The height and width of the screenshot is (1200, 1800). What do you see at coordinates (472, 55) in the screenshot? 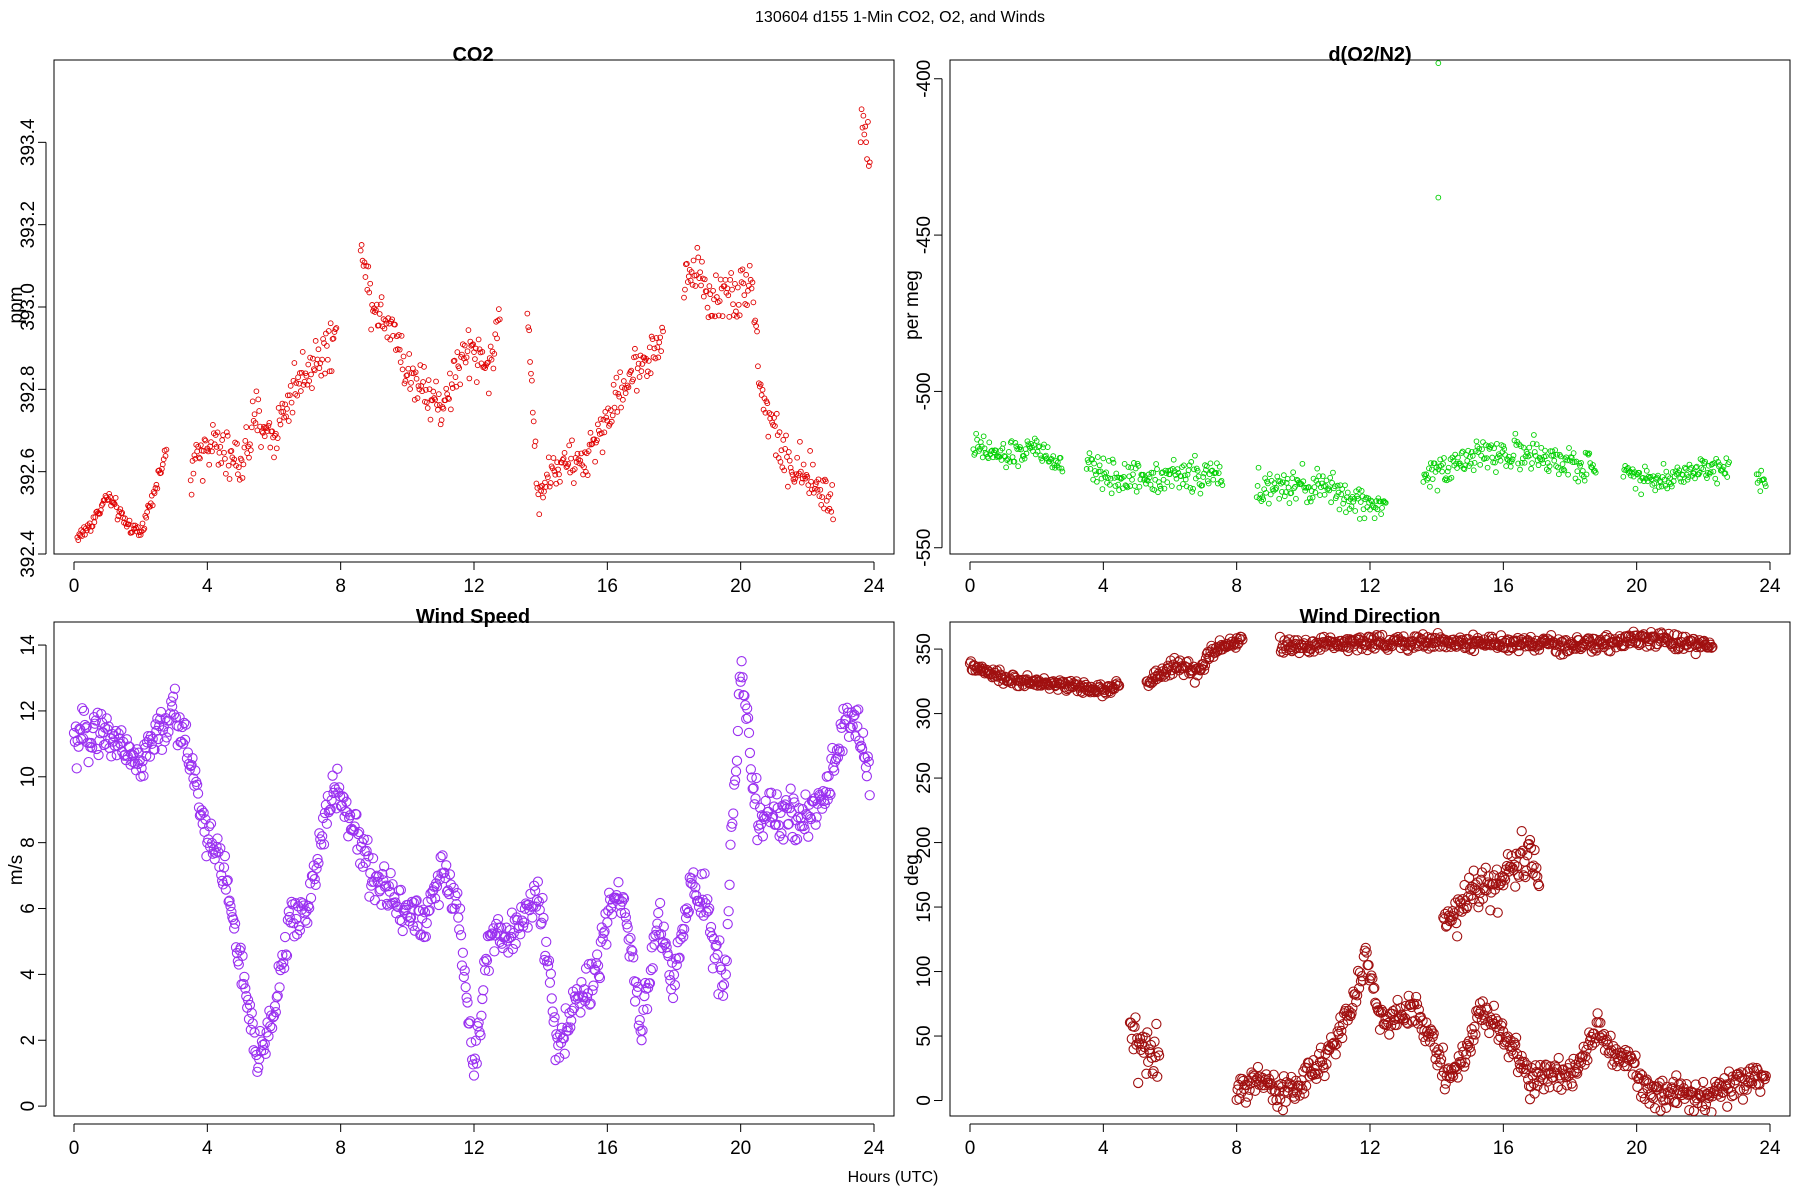
I see `panel-title: CO2` at bounding box center [472, 55].